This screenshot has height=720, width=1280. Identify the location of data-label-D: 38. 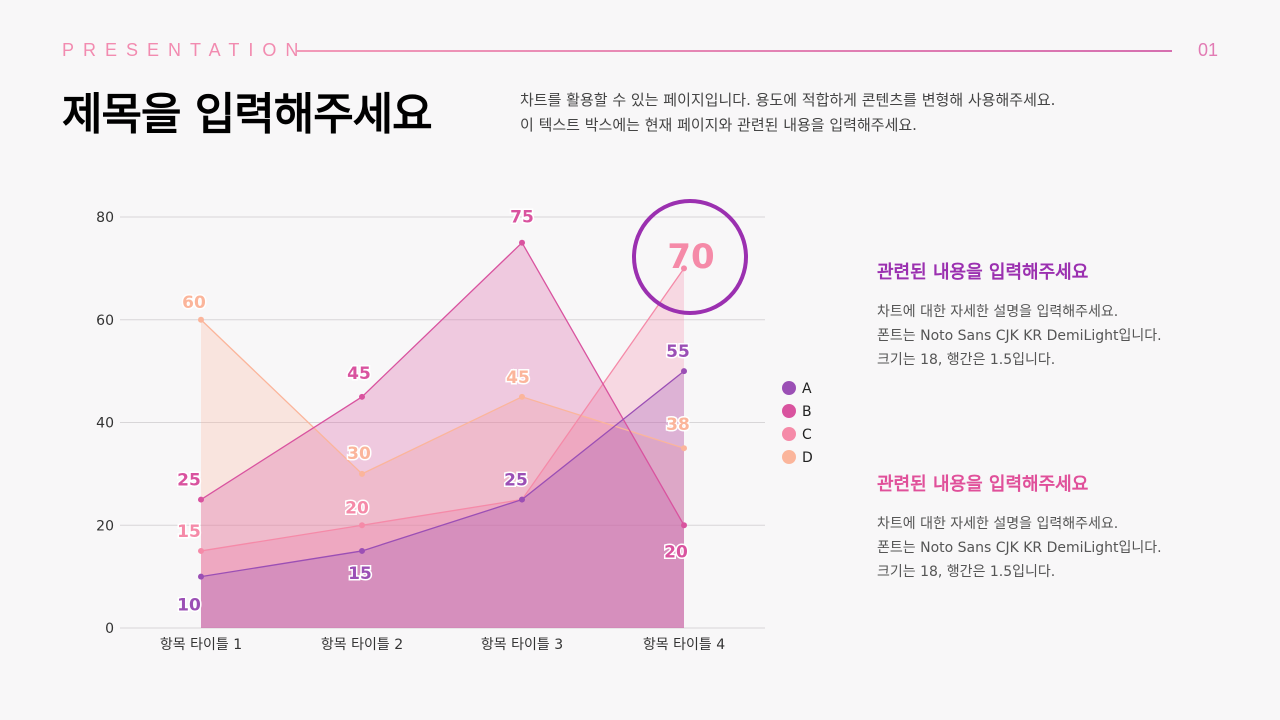
(678, 425).